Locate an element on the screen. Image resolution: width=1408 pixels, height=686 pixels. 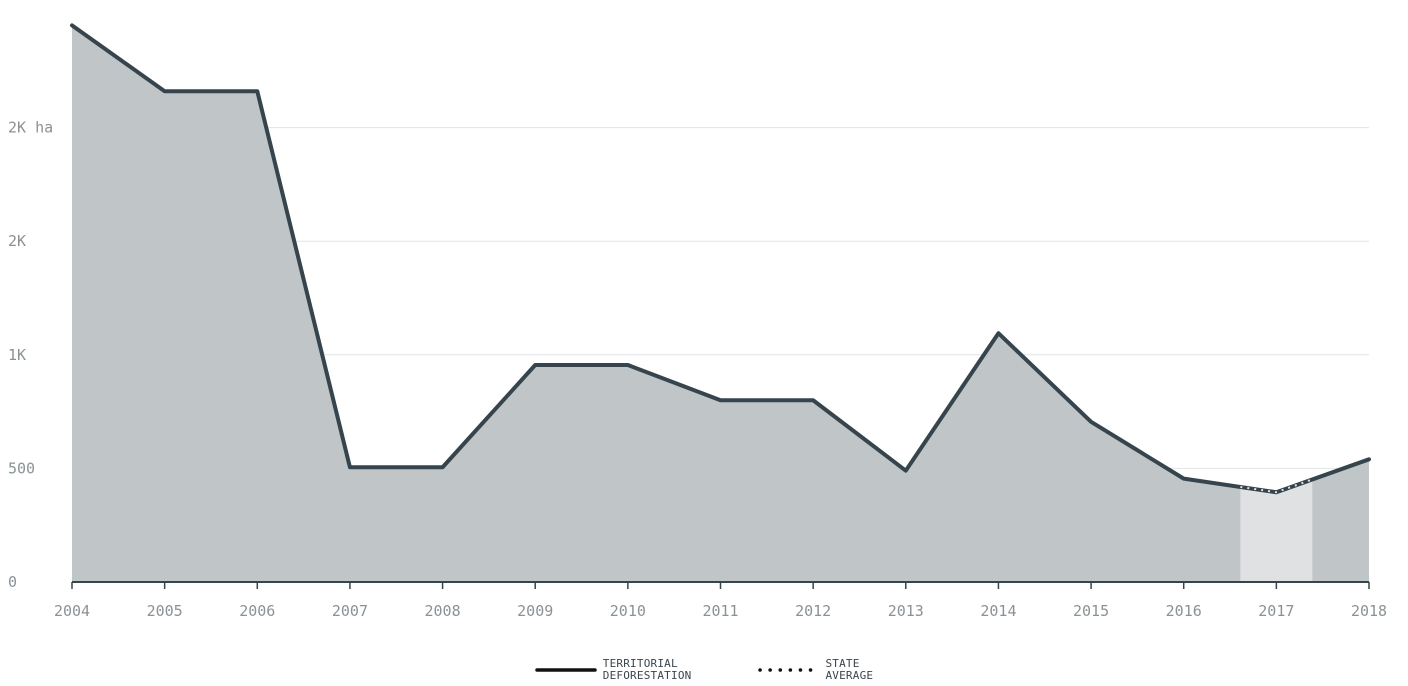
y-tick-label: 2K ha is located at coordinates (30, 128).